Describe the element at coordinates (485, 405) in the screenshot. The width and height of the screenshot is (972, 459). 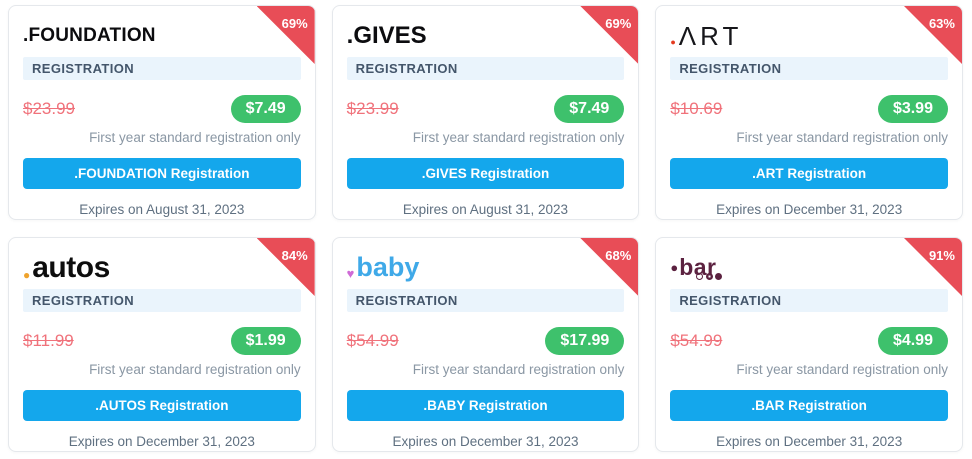
I see `registration-button-baby: .BABY Registration` at that location.